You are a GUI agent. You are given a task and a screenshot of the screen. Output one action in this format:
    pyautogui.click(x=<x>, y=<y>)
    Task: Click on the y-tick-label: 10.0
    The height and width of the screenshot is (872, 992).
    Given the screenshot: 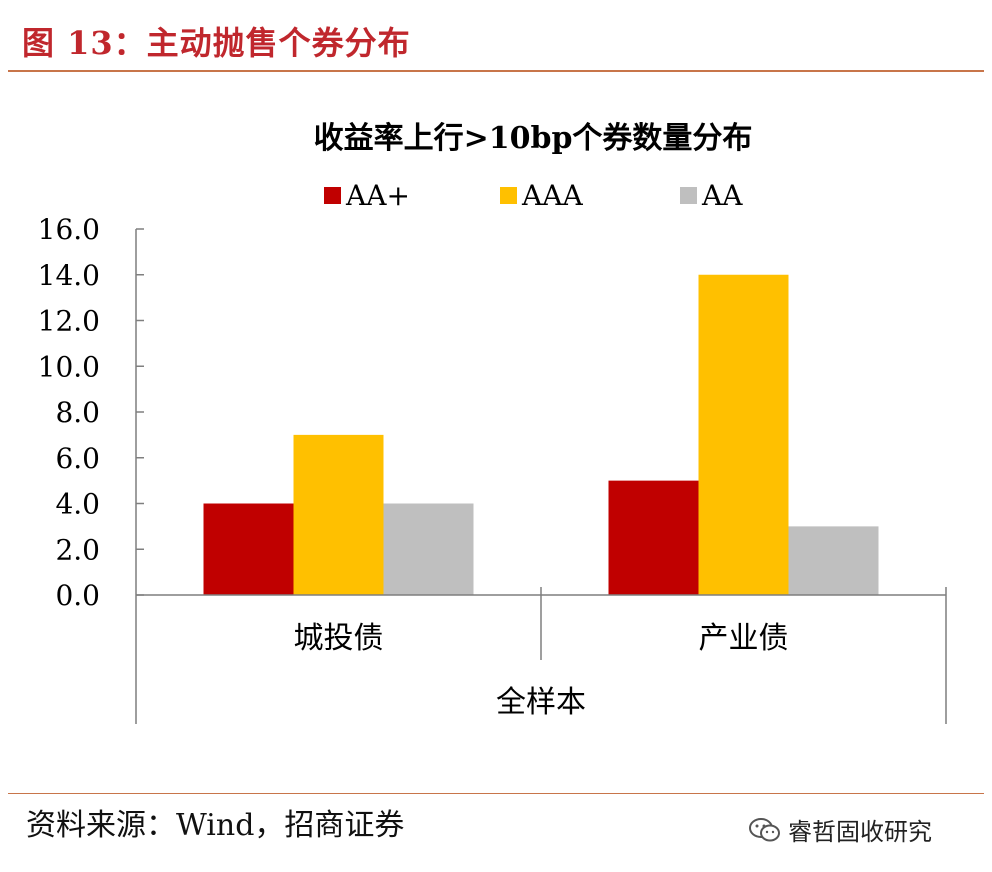 What is the action you would take?
    pyautogui.click(x=69, y=366)
    